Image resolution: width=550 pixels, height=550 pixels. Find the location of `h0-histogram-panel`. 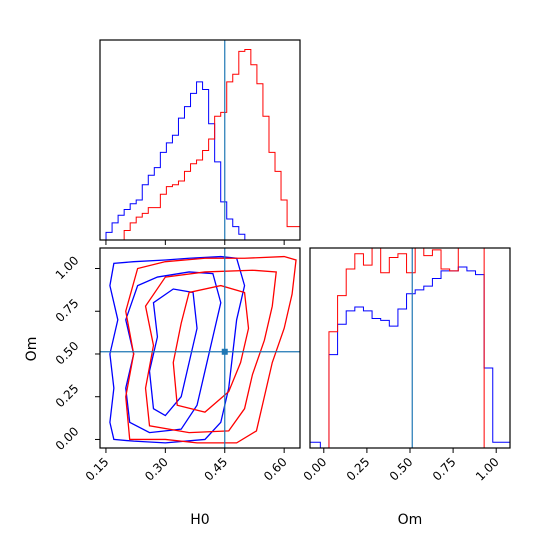

h0-histogram-panel is located at coordinates (200, 142).